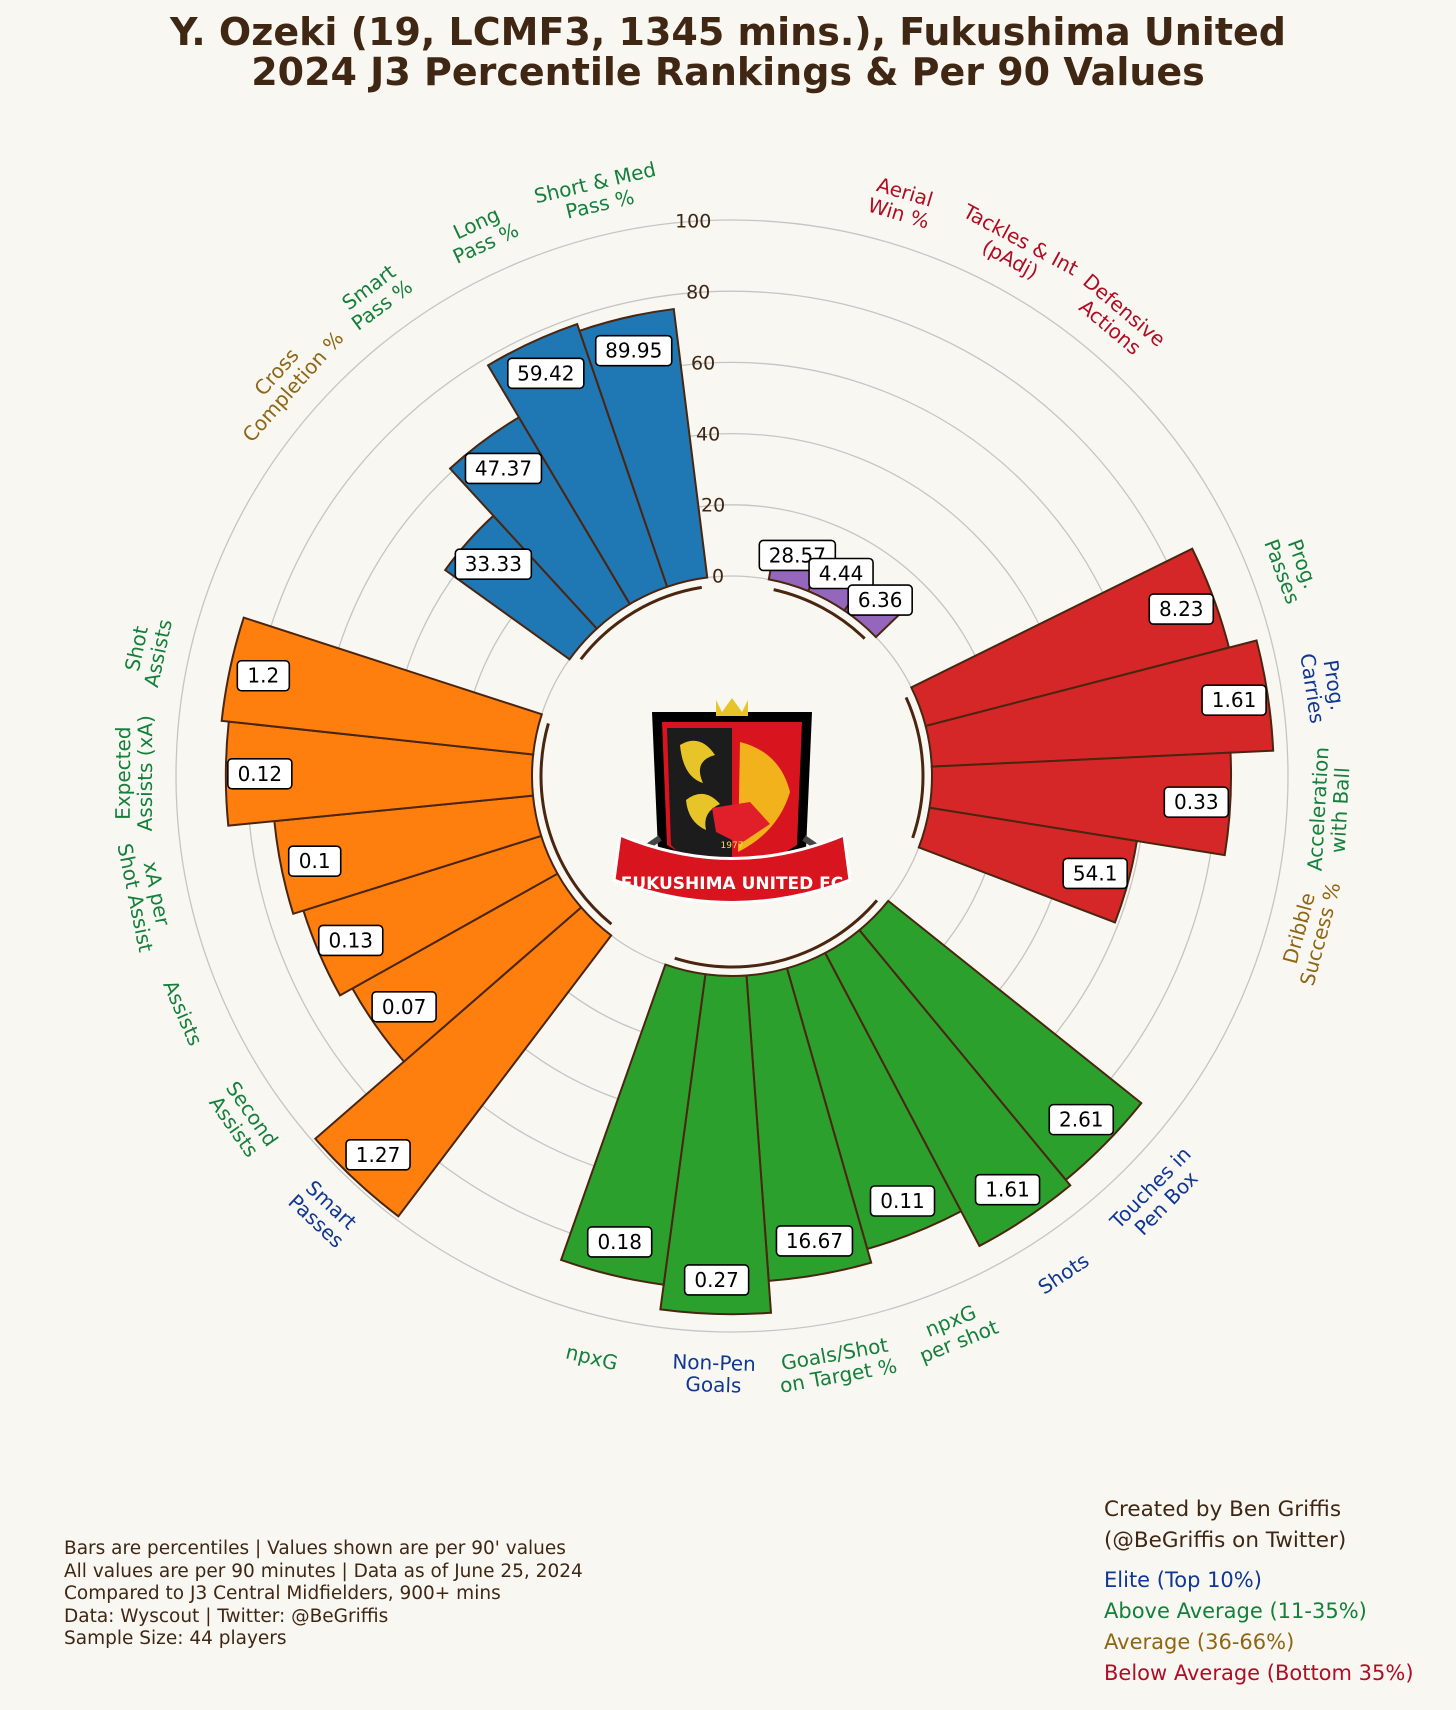 The image size is (1456, 1710). Describe the element at coordinates (698, 292) in the screenshot. I see `radial-tick-label: 80` at that location.